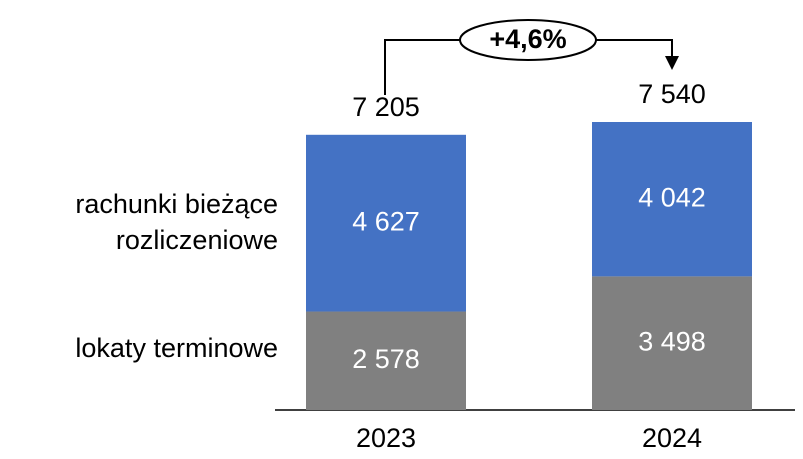 Image resolution: width=803 pixels, height=459 pixels. Describe the element at coordinates (422, 67) in the screenshot. I see `bracket-left` at that location.